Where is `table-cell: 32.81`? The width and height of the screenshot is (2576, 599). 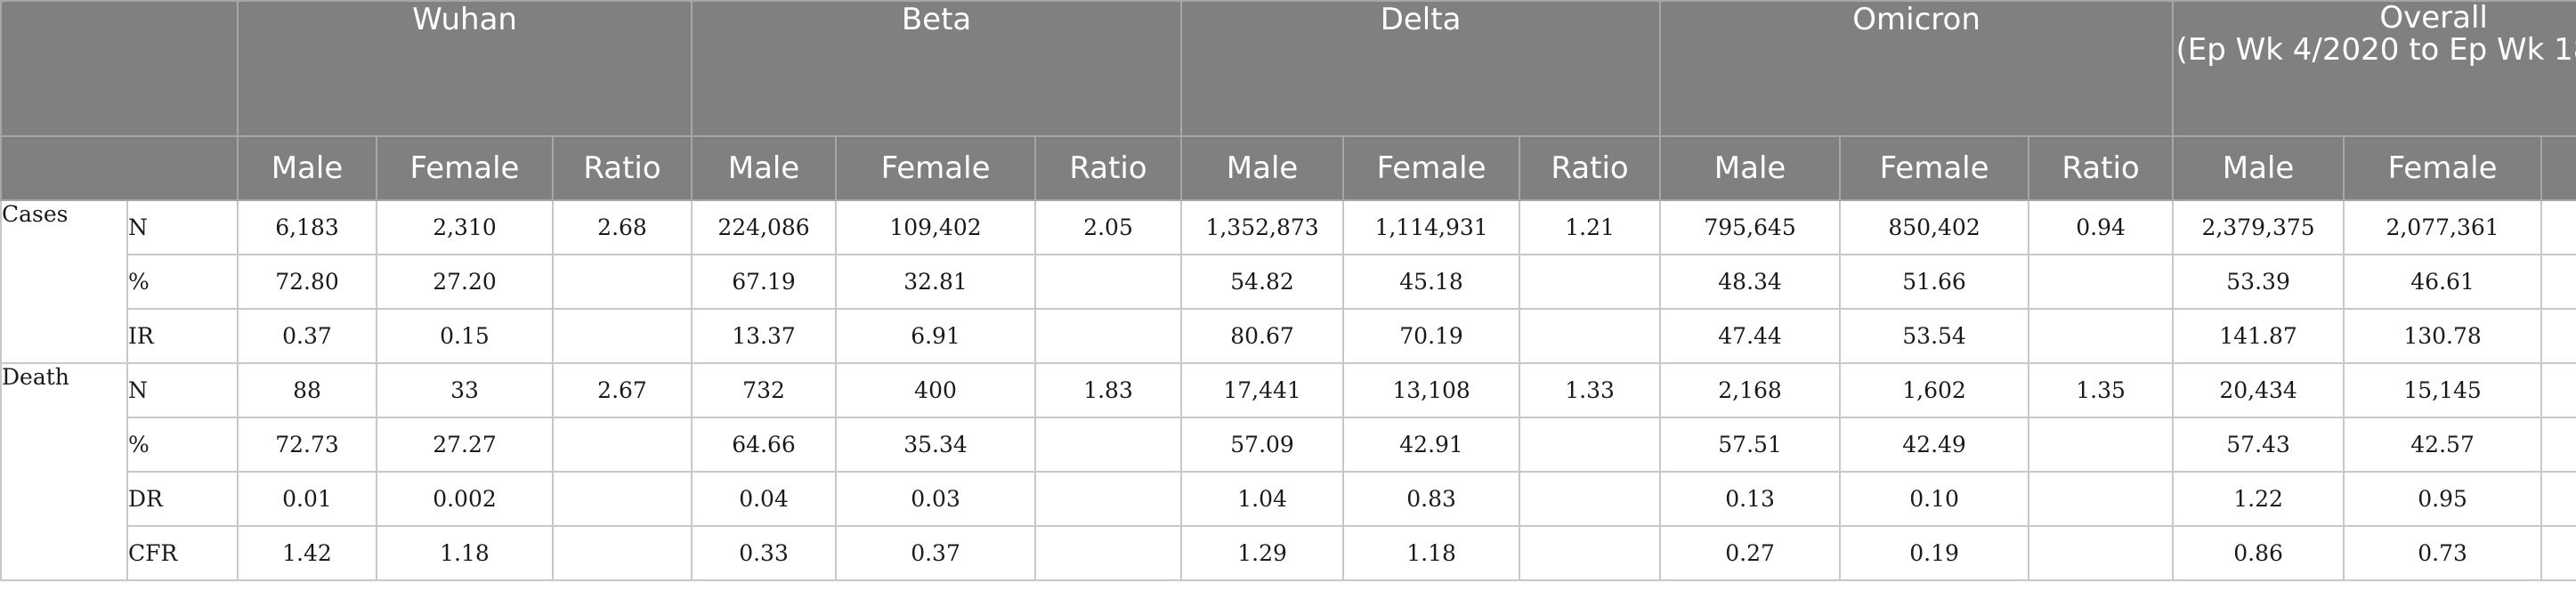 table-cell: 32.81 is located at coordinates (936, 282).